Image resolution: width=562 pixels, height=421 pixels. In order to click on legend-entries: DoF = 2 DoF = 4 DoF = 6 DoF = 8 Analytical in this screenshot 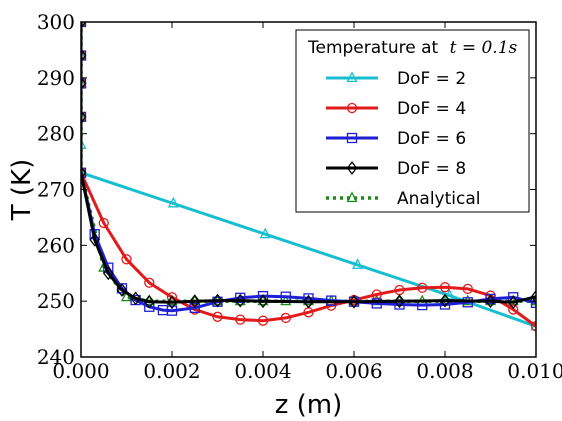, I will do `click(403, 139)`.